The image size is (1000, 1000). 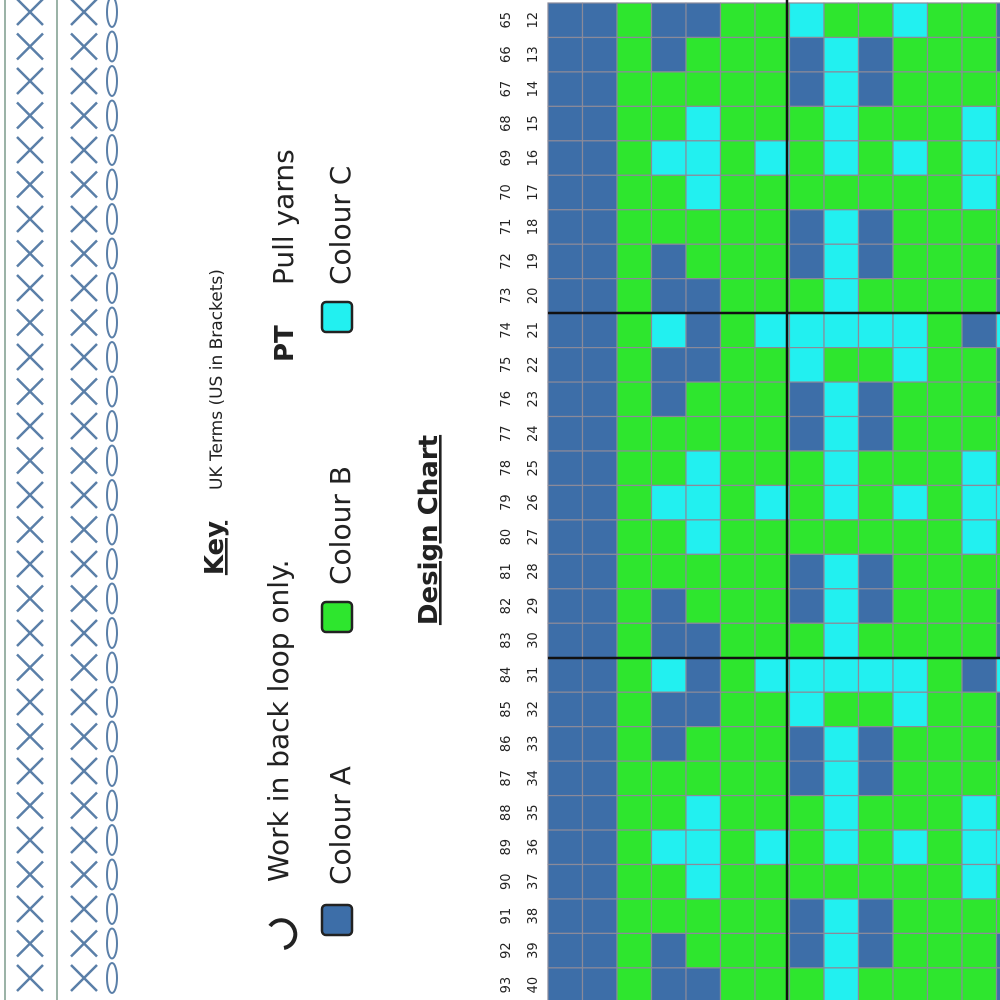 What do you see at coordinates (506, 778) in the screenshot?
I see `row-number: 87` at bounding box center [506, 778].